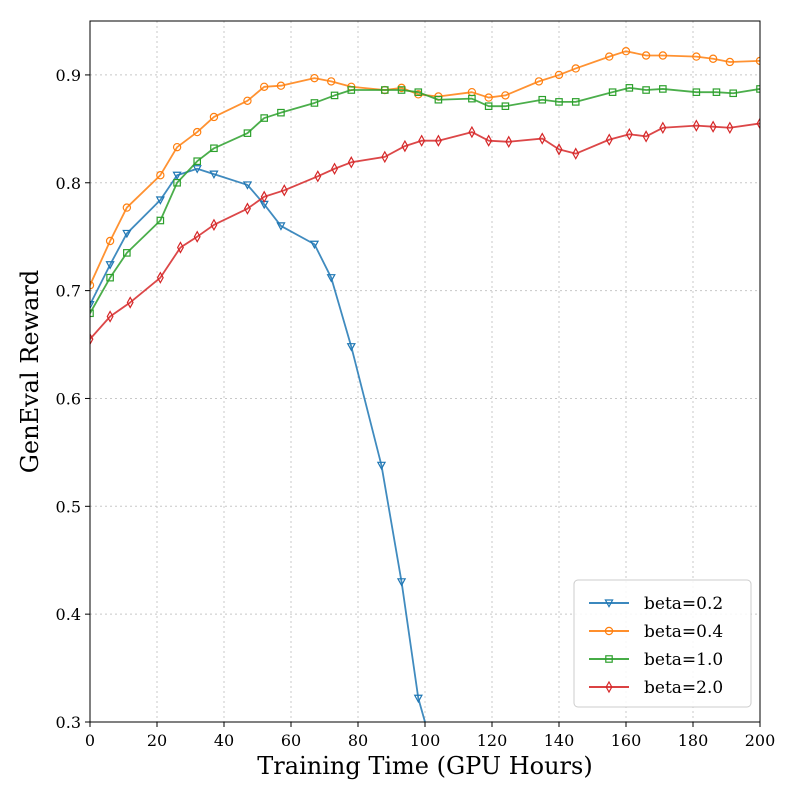  Describe the element at coordinates (683, 660) in the screenshot. I see `legend-label: beta=1.0` at that location.